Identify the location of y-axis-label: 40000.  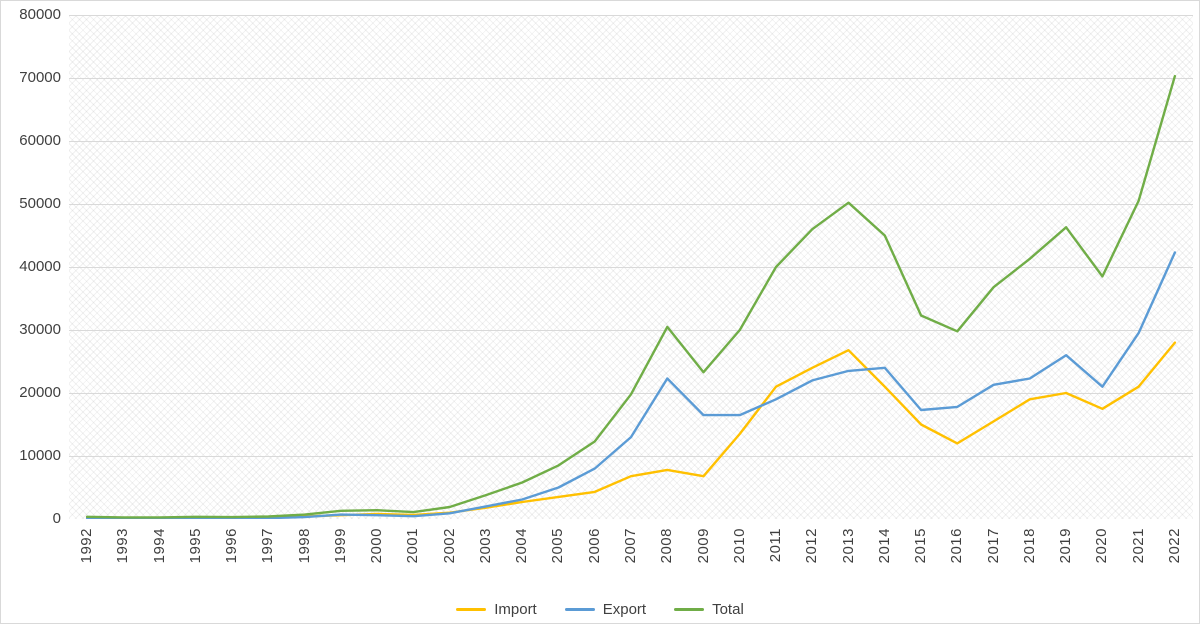
(40, 266).